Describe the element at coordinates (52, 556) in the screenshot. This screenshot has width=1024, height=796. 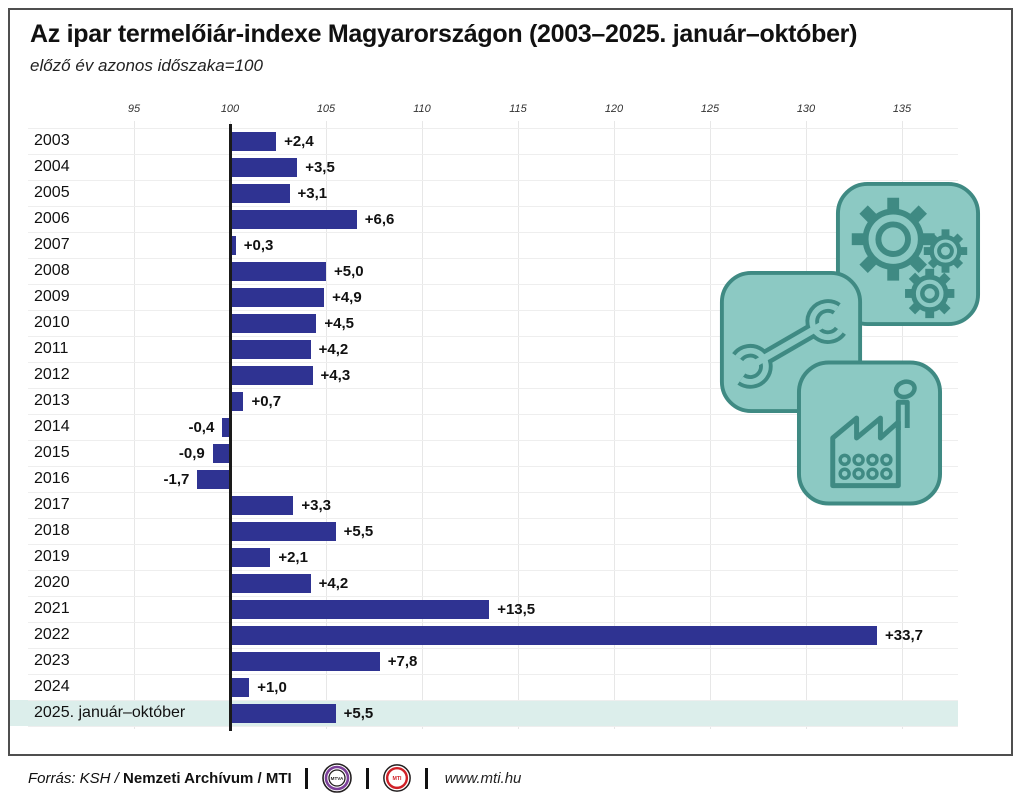
I see `category-label: 2019` at that location.